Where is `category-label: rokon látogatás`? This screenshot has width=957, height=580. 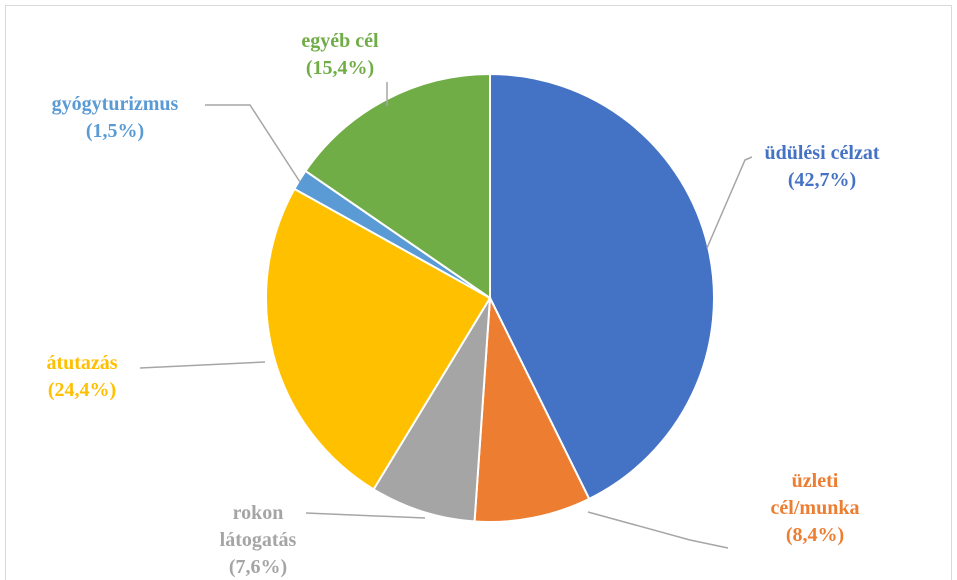
category-label: rokon látogatás is located at coordinates (258, 526).